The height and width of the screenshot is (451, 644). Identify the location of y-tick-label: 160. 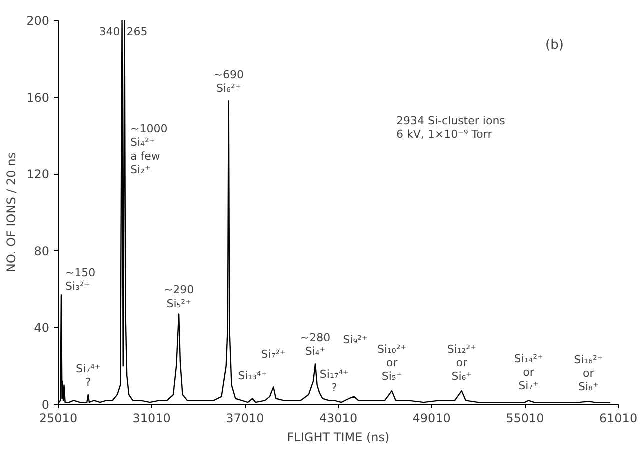
(38, 97).